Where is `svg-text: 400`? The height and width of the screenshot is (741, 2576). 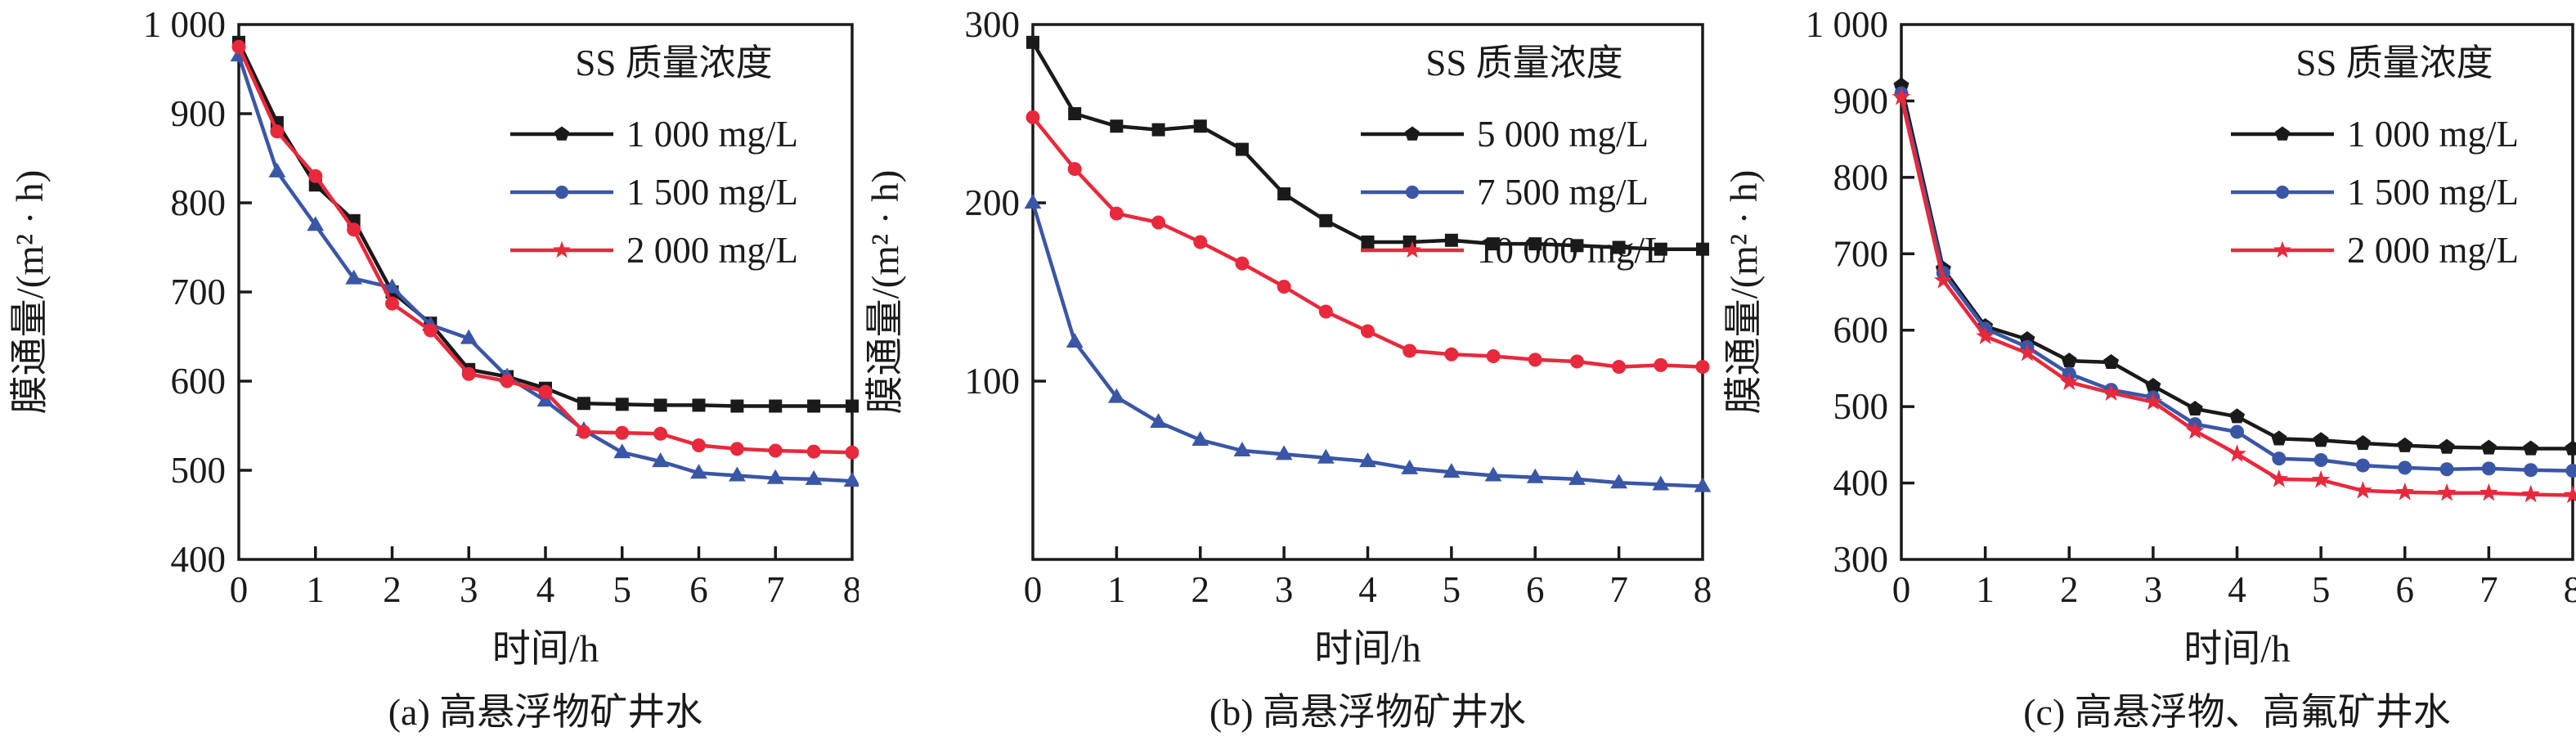 svg-text: 400 is located at coordinates (1861, 483).